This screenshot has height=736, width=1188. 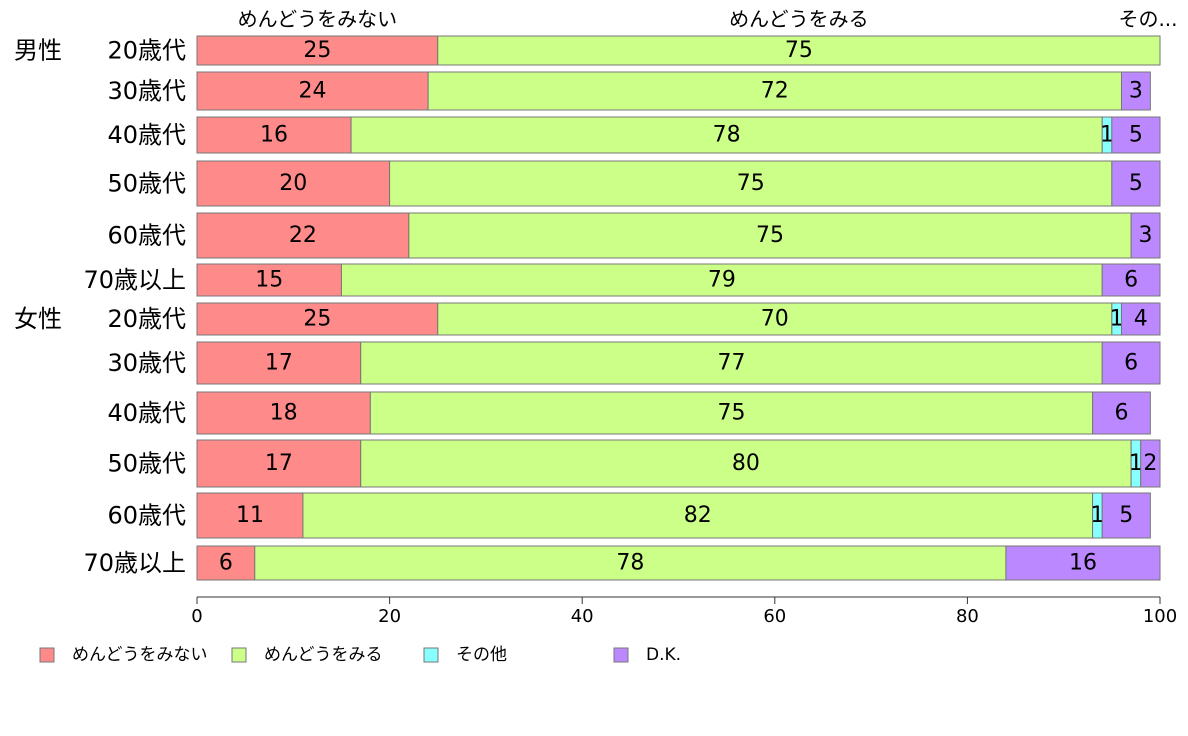 I want to click on legend: めんどうをみない めんどうをみる その他 D.K., so click(x=360, y=655).